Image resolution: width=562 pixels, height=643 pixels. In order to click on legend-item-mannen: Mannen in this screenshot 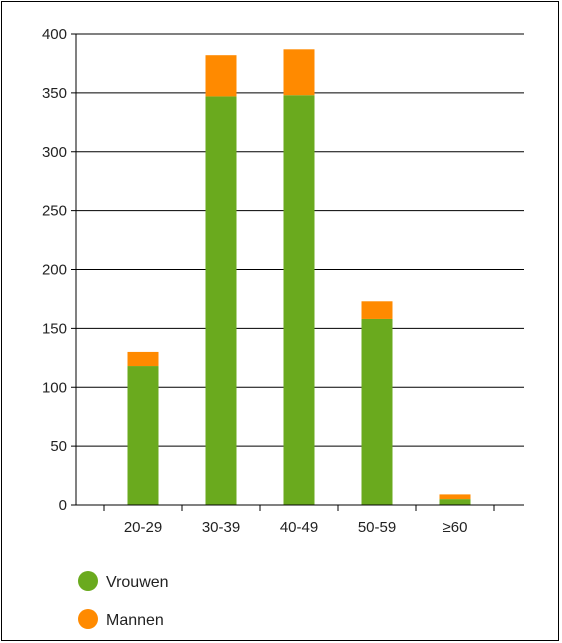, I will do `click(121, 619)`.